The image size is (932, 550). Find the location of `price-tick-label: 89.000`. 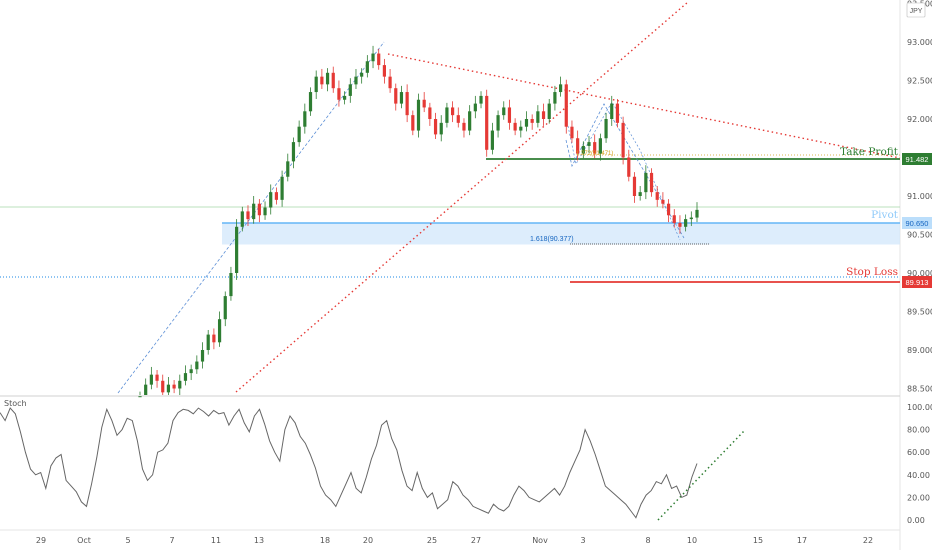

price-tick-label: 89.000 is located at coordinates (919, 350).